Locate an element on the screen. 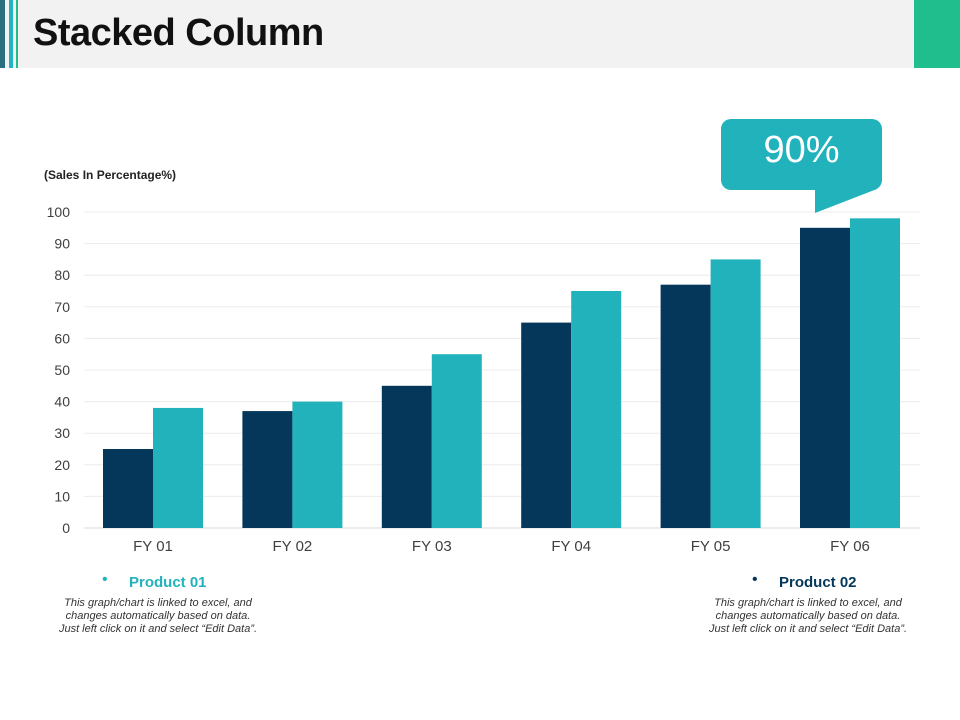  page-title: Stacked Column is located at coordinates (178, 33).